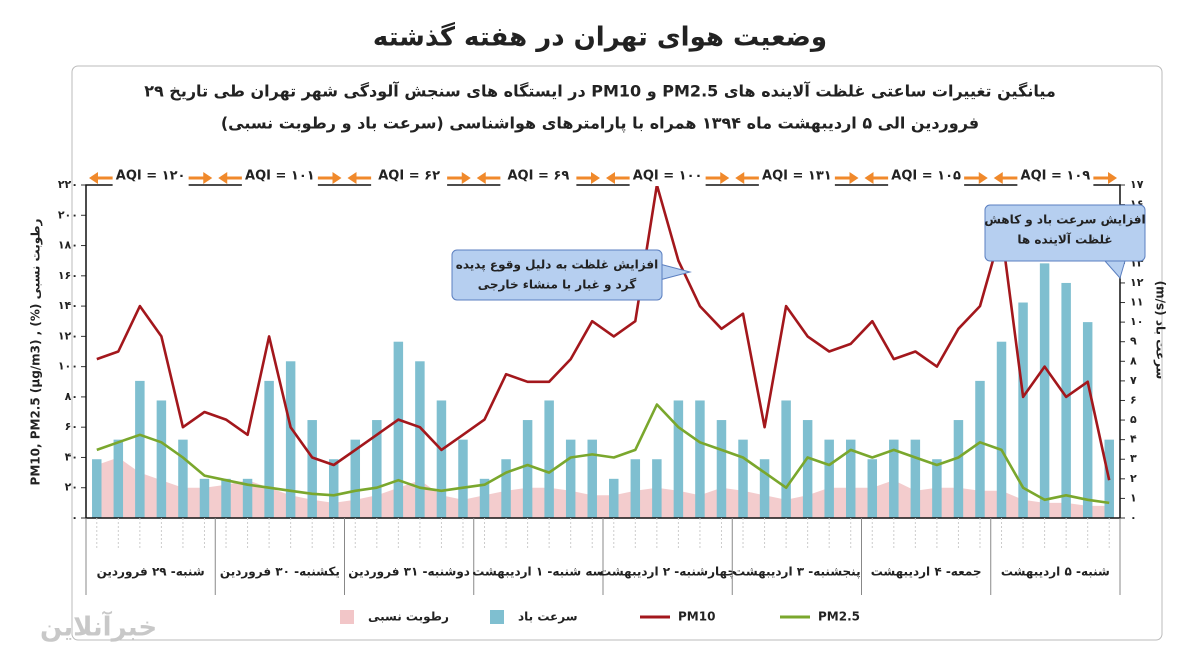 The image size is (1200, 654). I want to click on day-label: یکشنبه- ۳۰ فروردین, so click(280, 572).